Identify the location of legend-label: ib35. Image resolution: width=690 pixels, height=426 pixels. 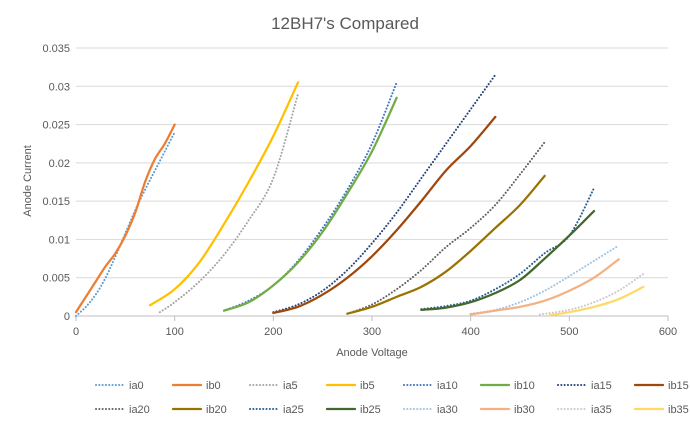
(678, 410).